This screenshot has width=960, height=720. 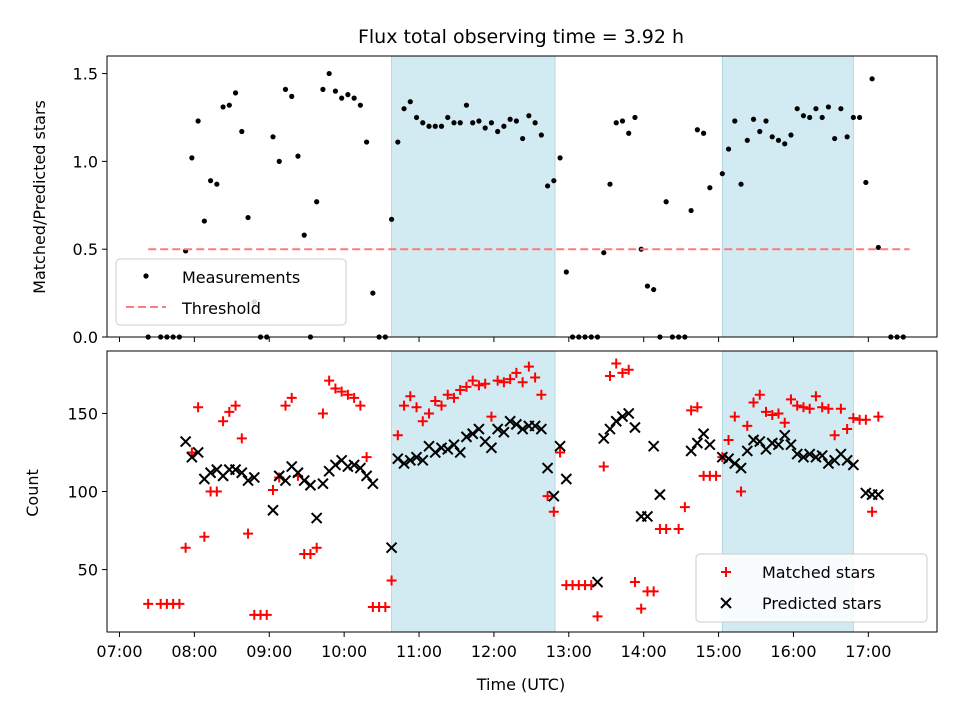 I want to click on observing-window-band, so click(x=787, y=196).